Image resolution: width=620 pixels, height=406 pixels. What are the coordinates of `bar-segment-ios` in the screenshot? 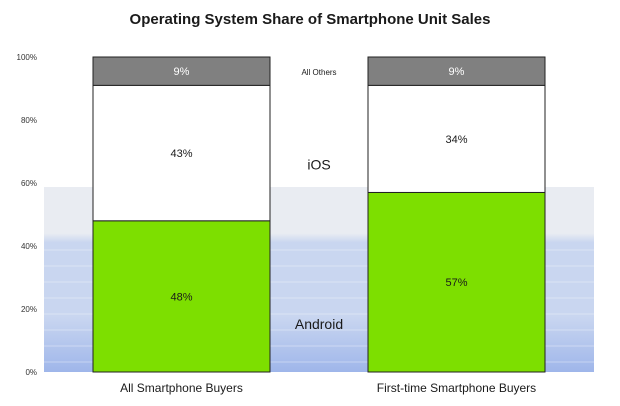 It's located at (181, 153).